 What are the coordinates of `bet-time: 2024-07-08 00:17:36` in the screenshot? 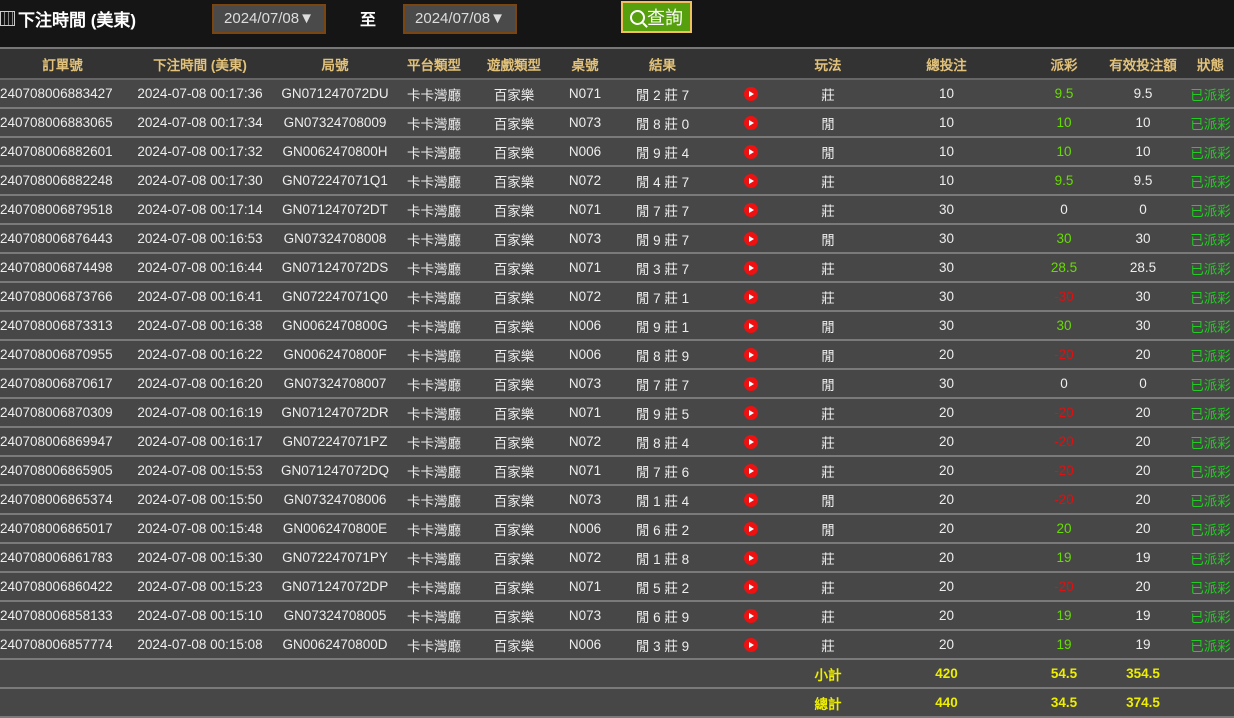 It's located at (200, 94).